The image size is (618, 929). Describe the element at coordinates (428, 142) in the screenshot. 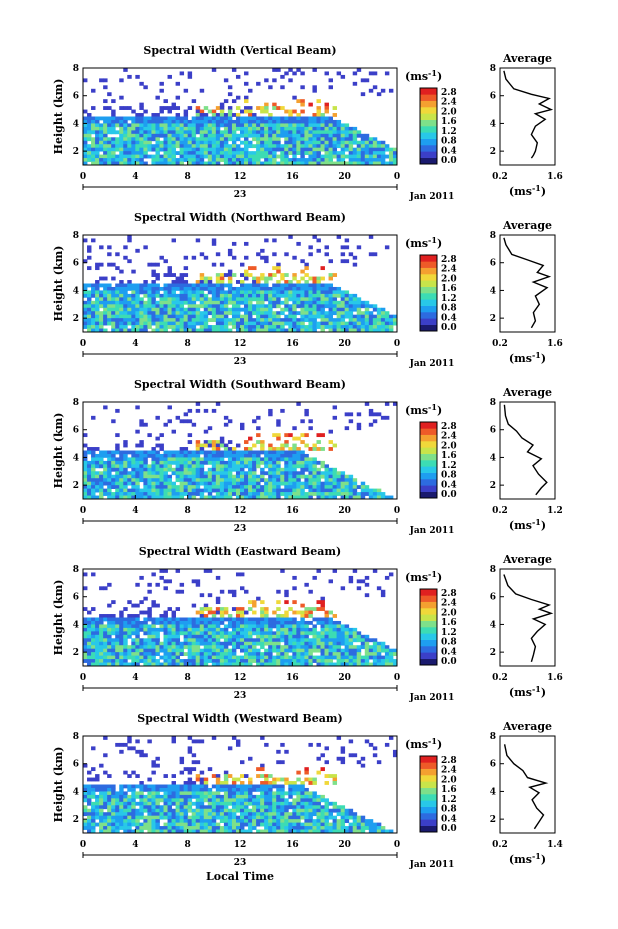

I see `colorbar-swatch` at that location.